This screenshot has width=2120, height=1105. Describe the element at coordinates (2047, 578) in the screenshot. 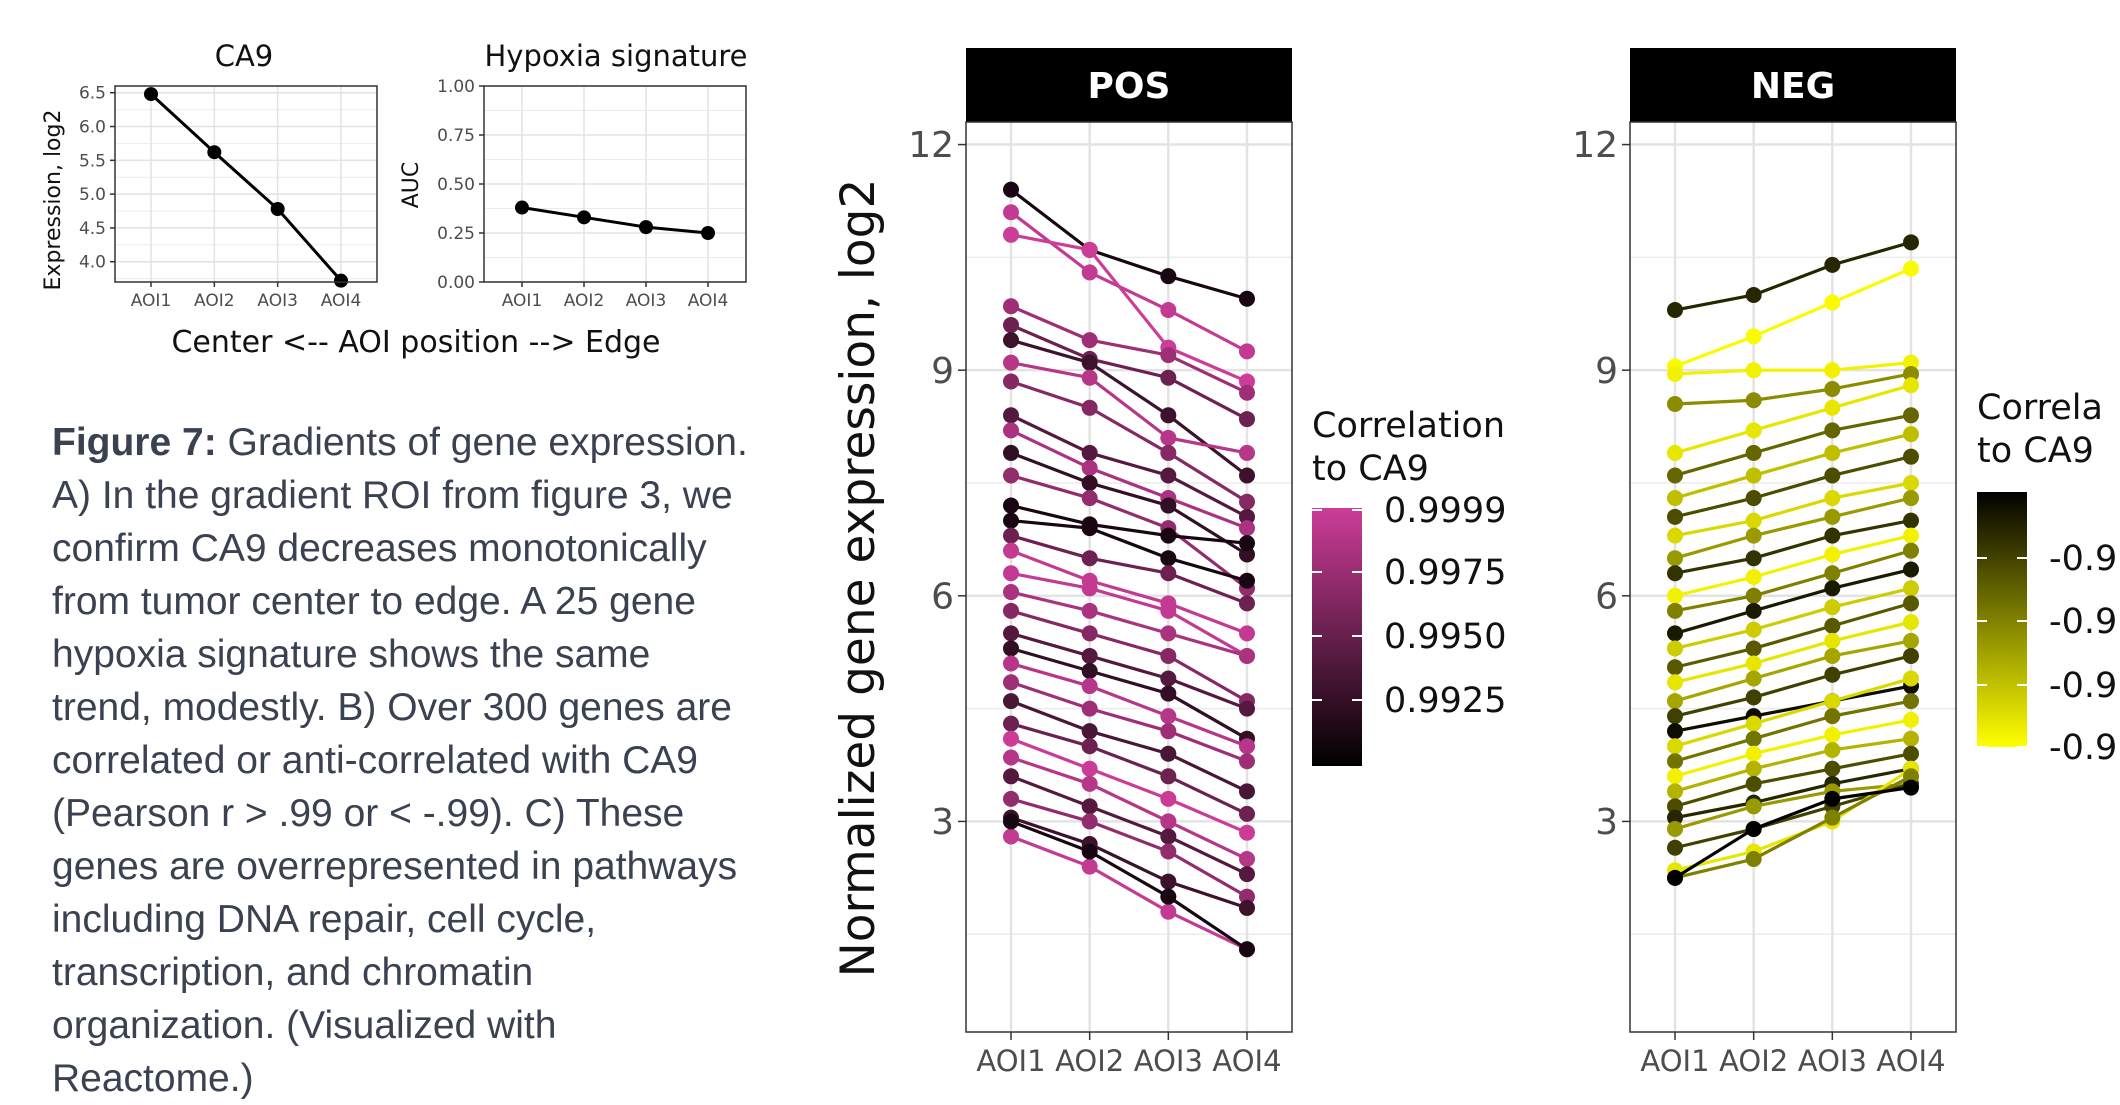

I see `neg-legend: Correla to CA9 -0.9 -0.9 -0.9 -0.9` at that location.